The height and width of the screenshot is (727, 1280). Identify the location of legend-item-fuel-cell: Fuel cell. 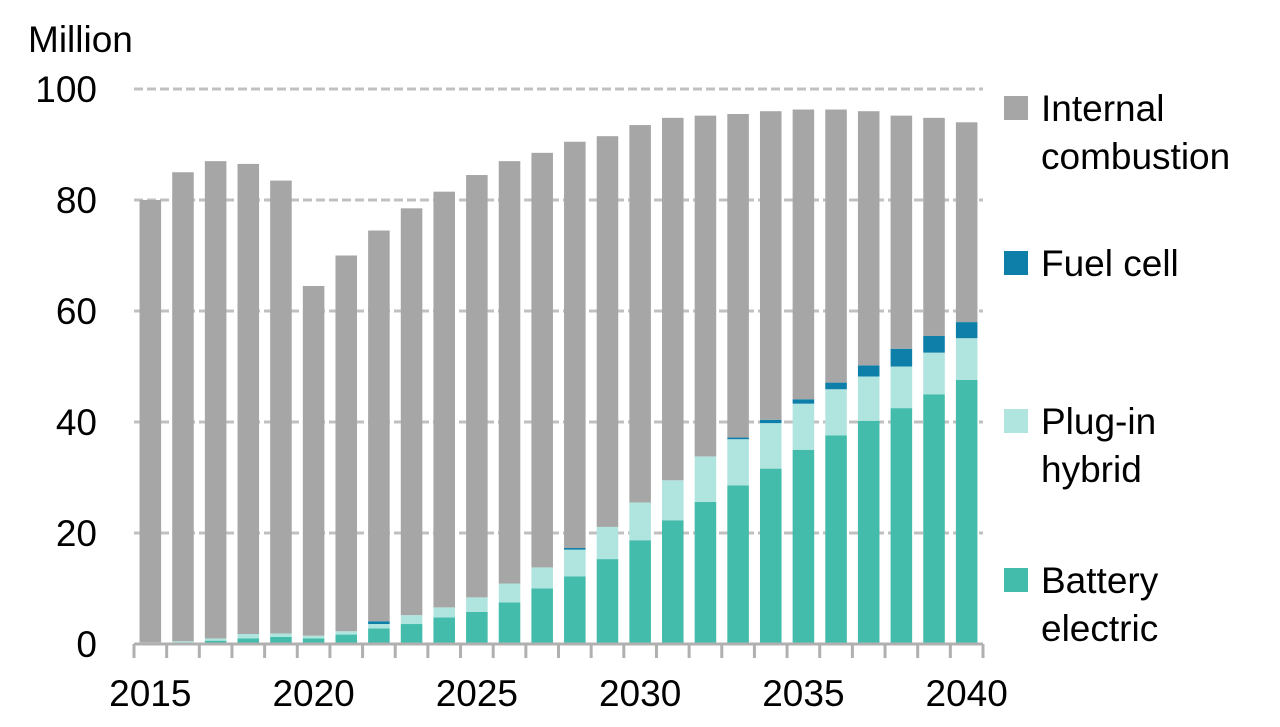
(1091, 264).